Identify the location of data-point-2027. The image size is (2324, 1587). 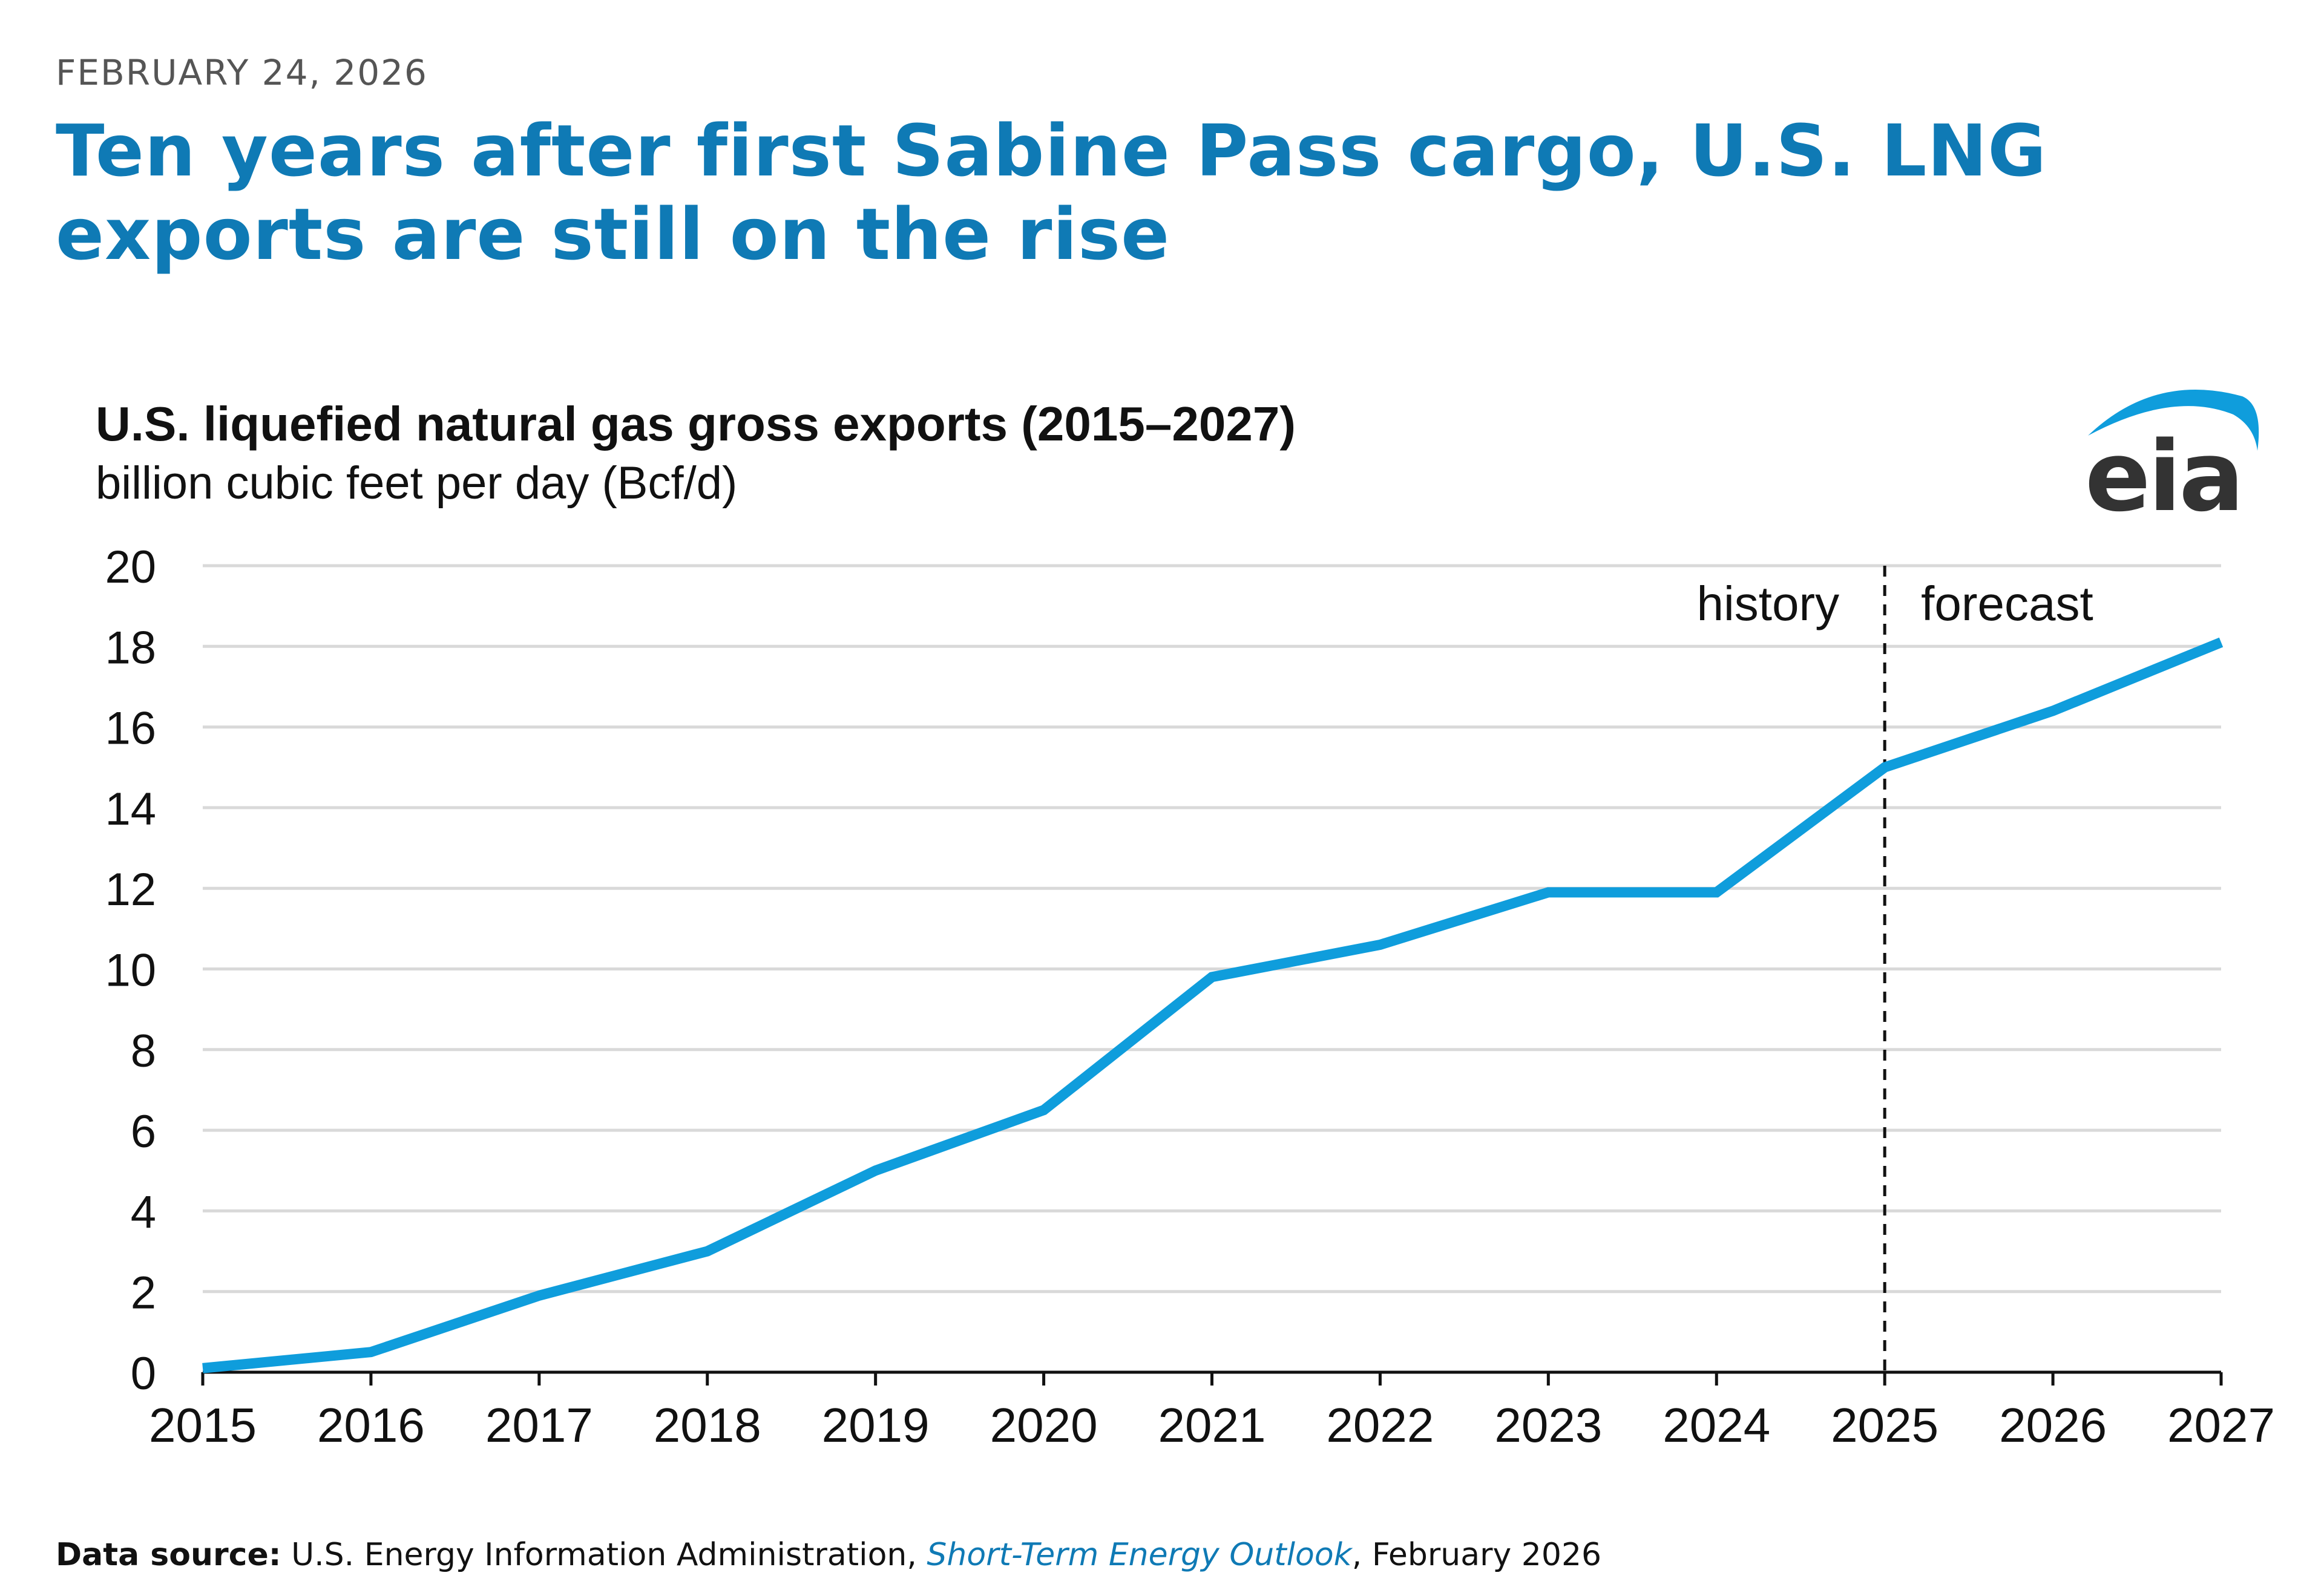
(2221, 642).